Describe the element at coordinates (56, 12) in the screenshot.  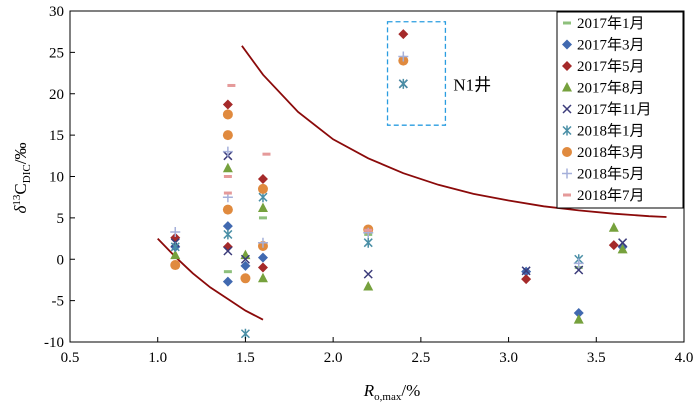
I see `y-tick-label: 30` at that location.